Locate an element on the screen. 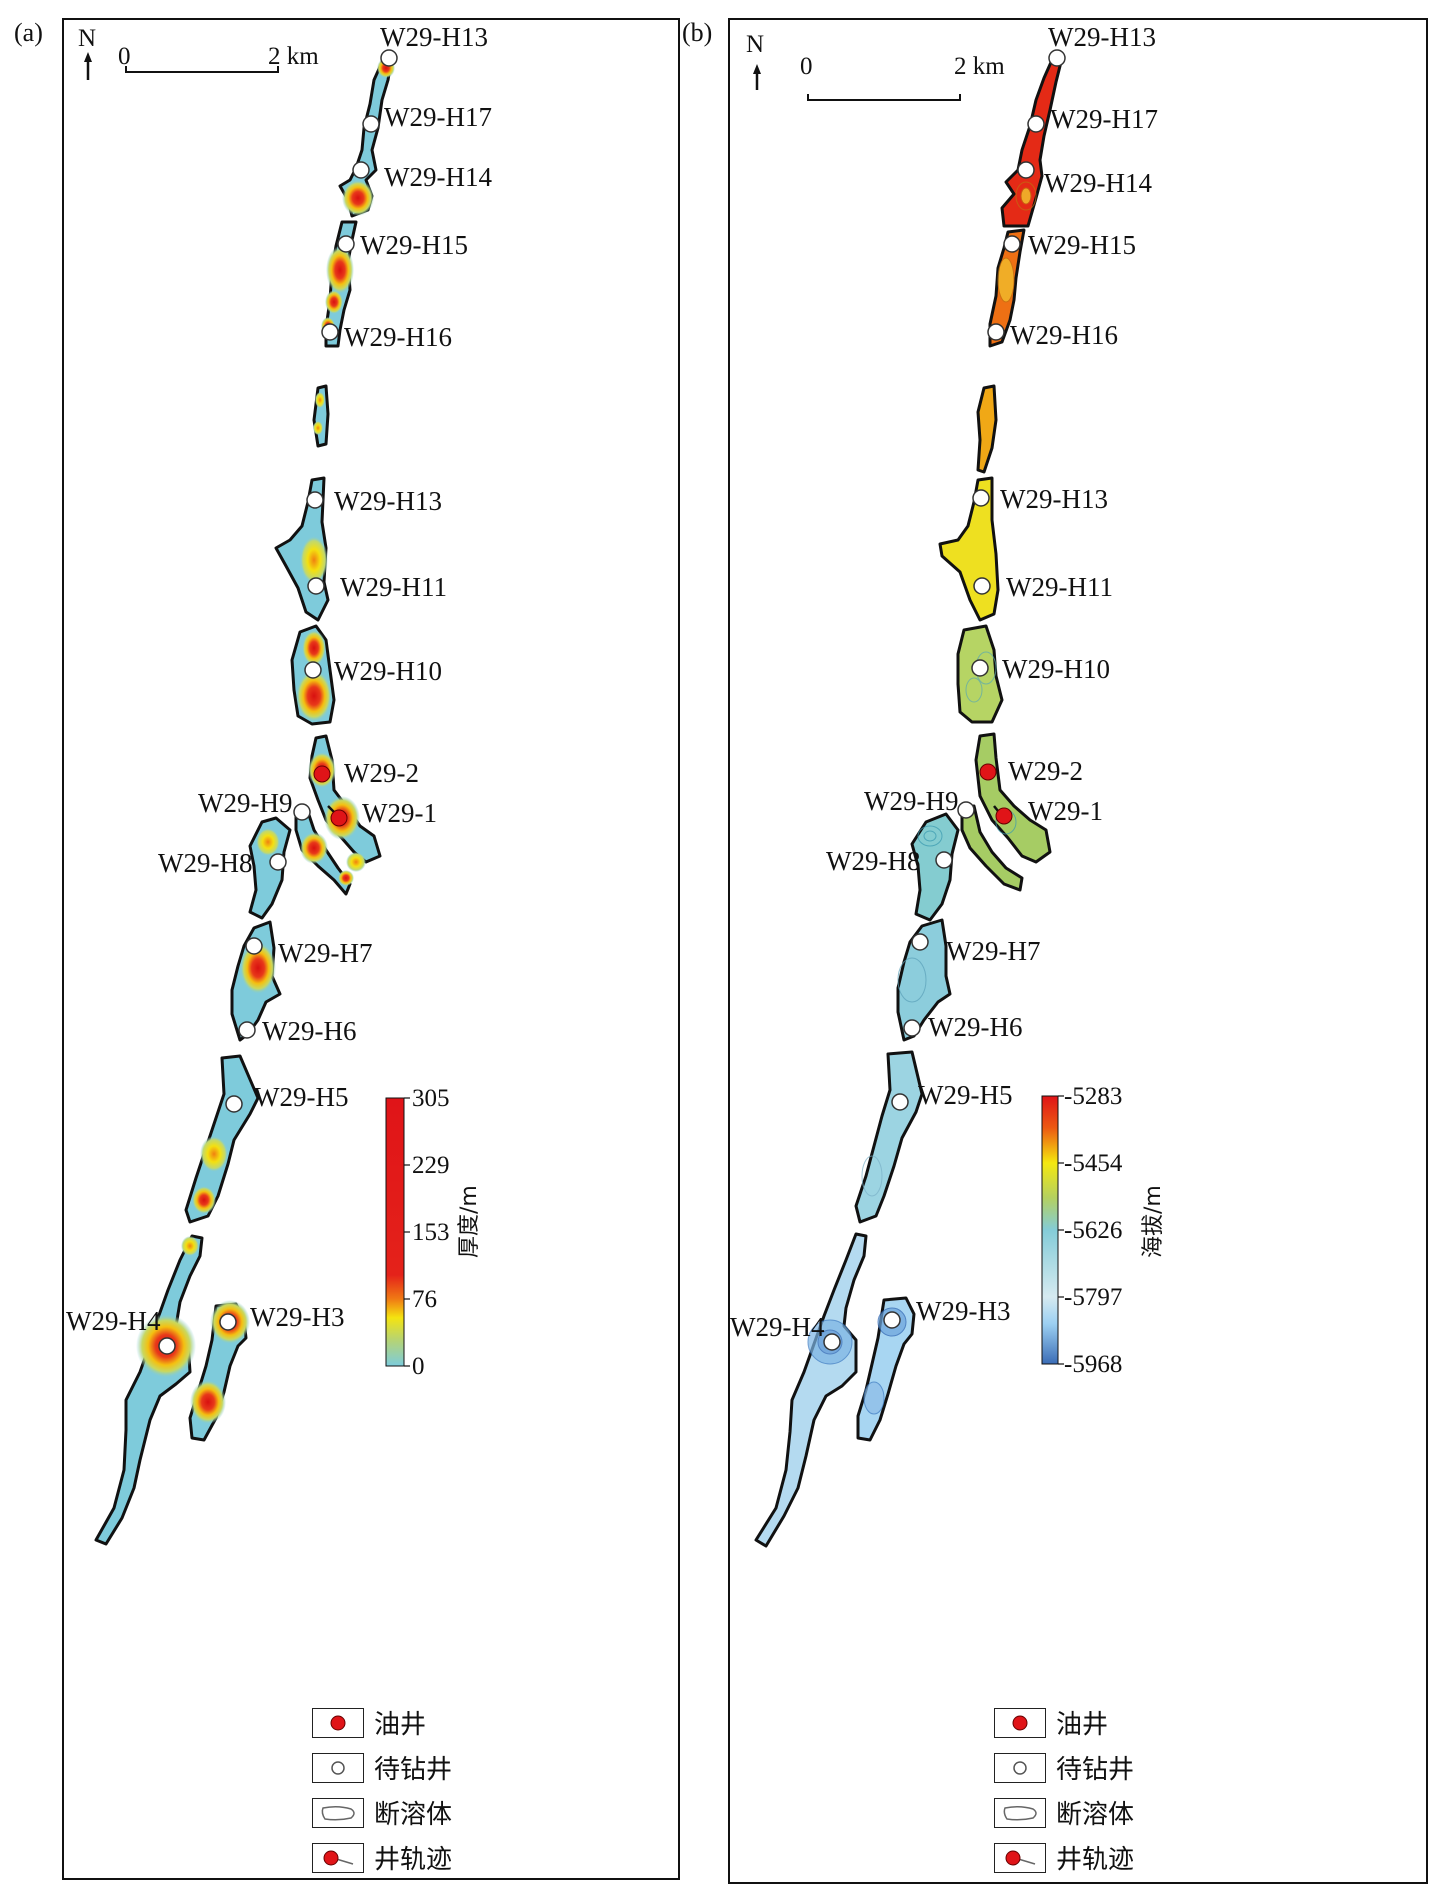 This screenshot has height=1890, width=1434. planned-well-a-h14 is located at coordinates (361, 170).